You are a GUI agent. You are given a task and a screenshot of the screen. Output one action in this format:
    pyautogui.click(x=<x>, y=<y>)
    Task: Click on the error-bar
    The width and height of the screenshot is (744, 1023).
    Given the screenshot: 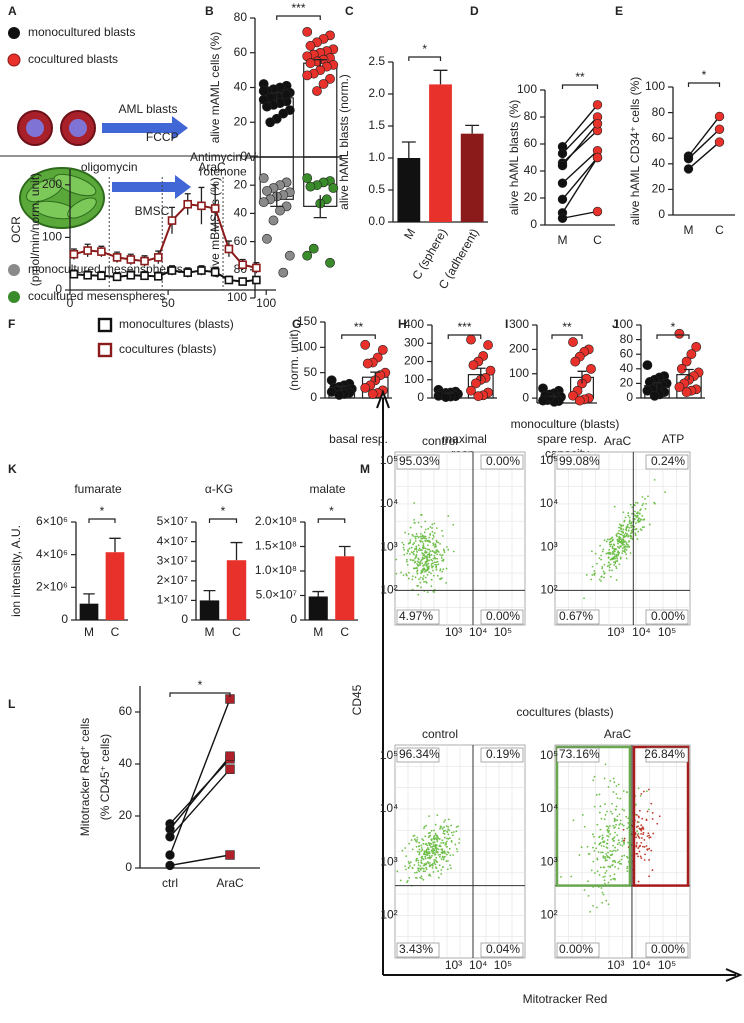 What is the action you would take?
    pyautogui.click(x=320, y=63)
    